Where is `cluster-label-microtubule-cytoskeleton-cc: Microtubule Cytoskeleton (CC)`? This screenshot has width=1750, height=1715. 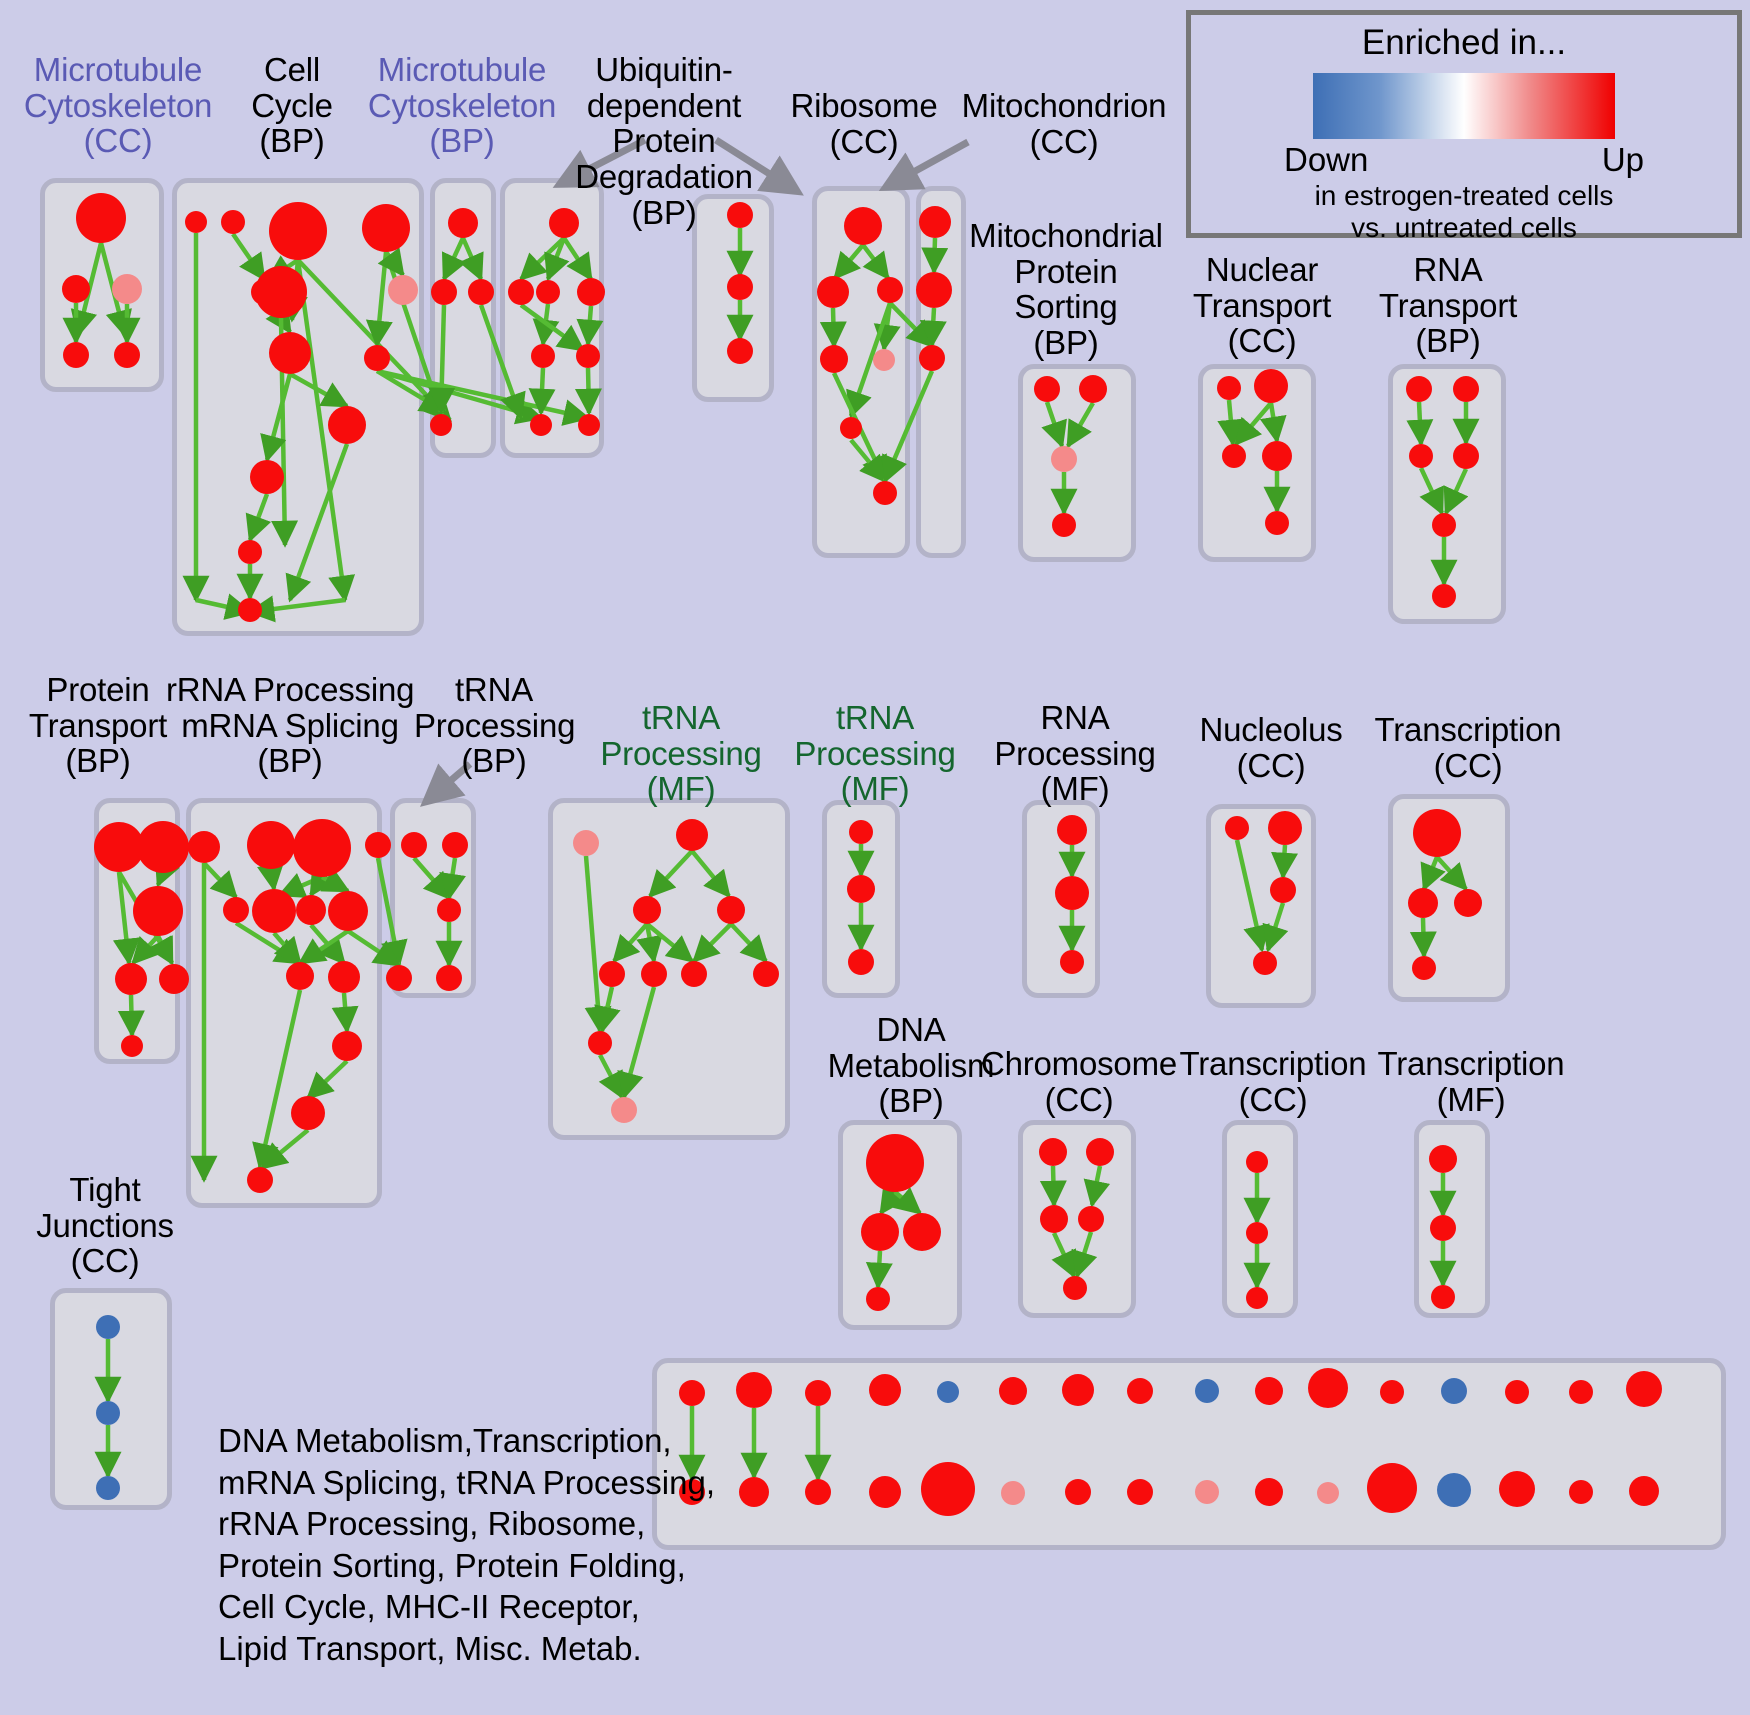 cluster-label-microtubule-cytoskeleton-cc: Microtubule Cytoskeleton (CC) is located at coordinates (118, 105).